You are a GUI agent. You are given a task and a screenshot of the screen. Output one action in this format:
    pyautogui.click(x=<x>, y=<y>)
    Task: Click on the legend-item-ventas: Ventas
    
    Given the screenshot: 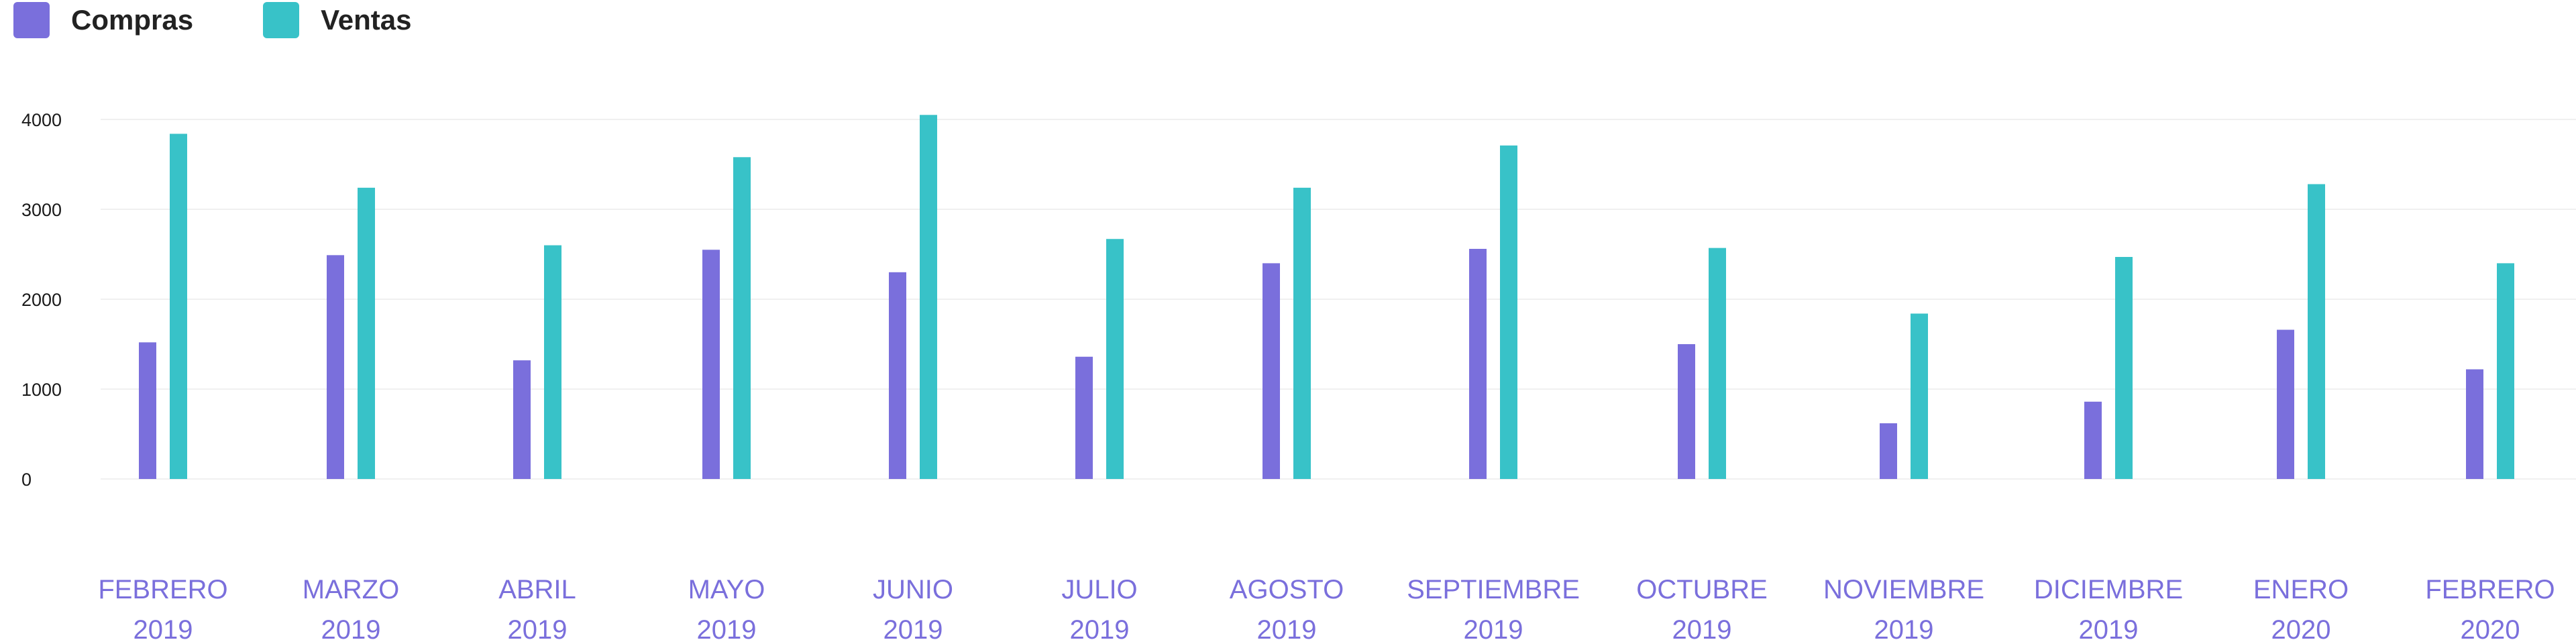 What is the action you would take?
    pyautogui.click(x=337, y=20)
    